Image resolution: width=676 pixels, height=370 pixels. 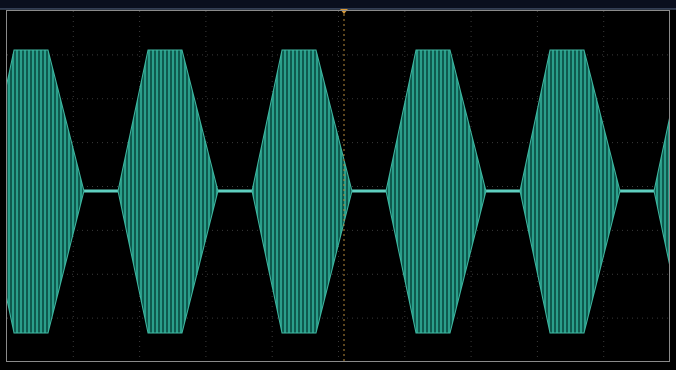 What do you see at coordinates (338, 4) in the screenshot?
I see `top-bar` at bounding box center [338, 4].